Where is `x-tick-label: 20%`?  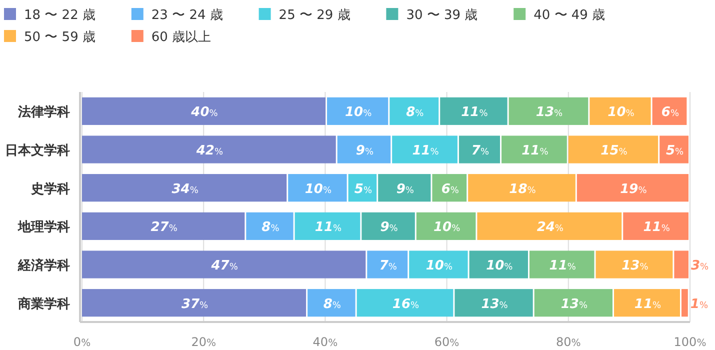
x-tick-label: 20% is located at coordinates (203, 342).